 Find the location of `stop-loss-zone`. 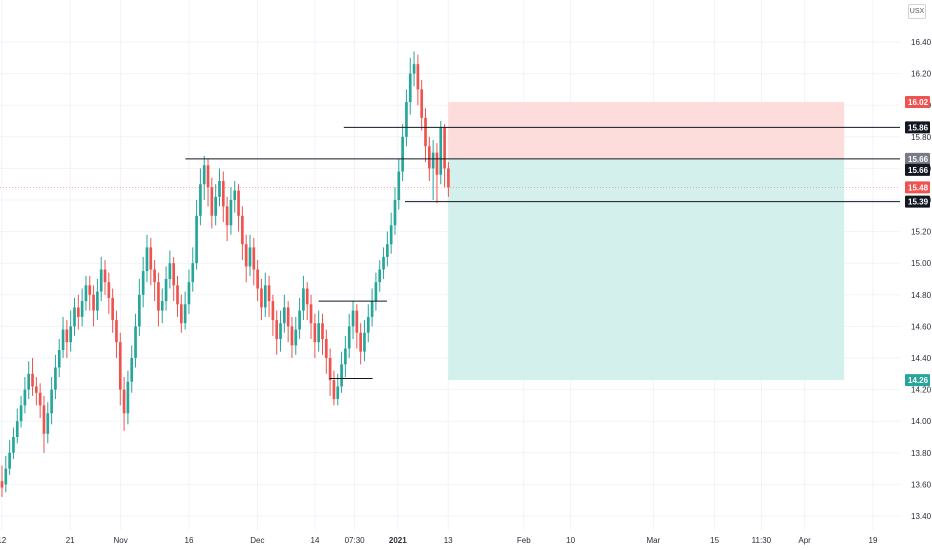

stop-loss-zone is located at coordinates (646, 130).